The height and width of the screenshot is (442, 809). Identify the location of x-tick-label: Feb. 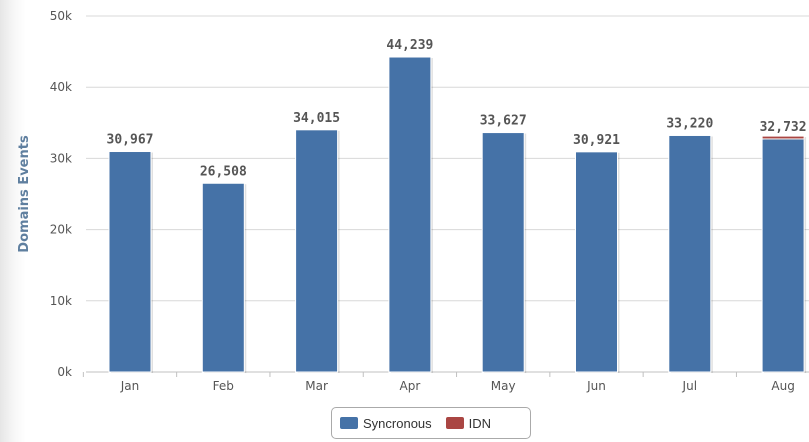
(223, 386).